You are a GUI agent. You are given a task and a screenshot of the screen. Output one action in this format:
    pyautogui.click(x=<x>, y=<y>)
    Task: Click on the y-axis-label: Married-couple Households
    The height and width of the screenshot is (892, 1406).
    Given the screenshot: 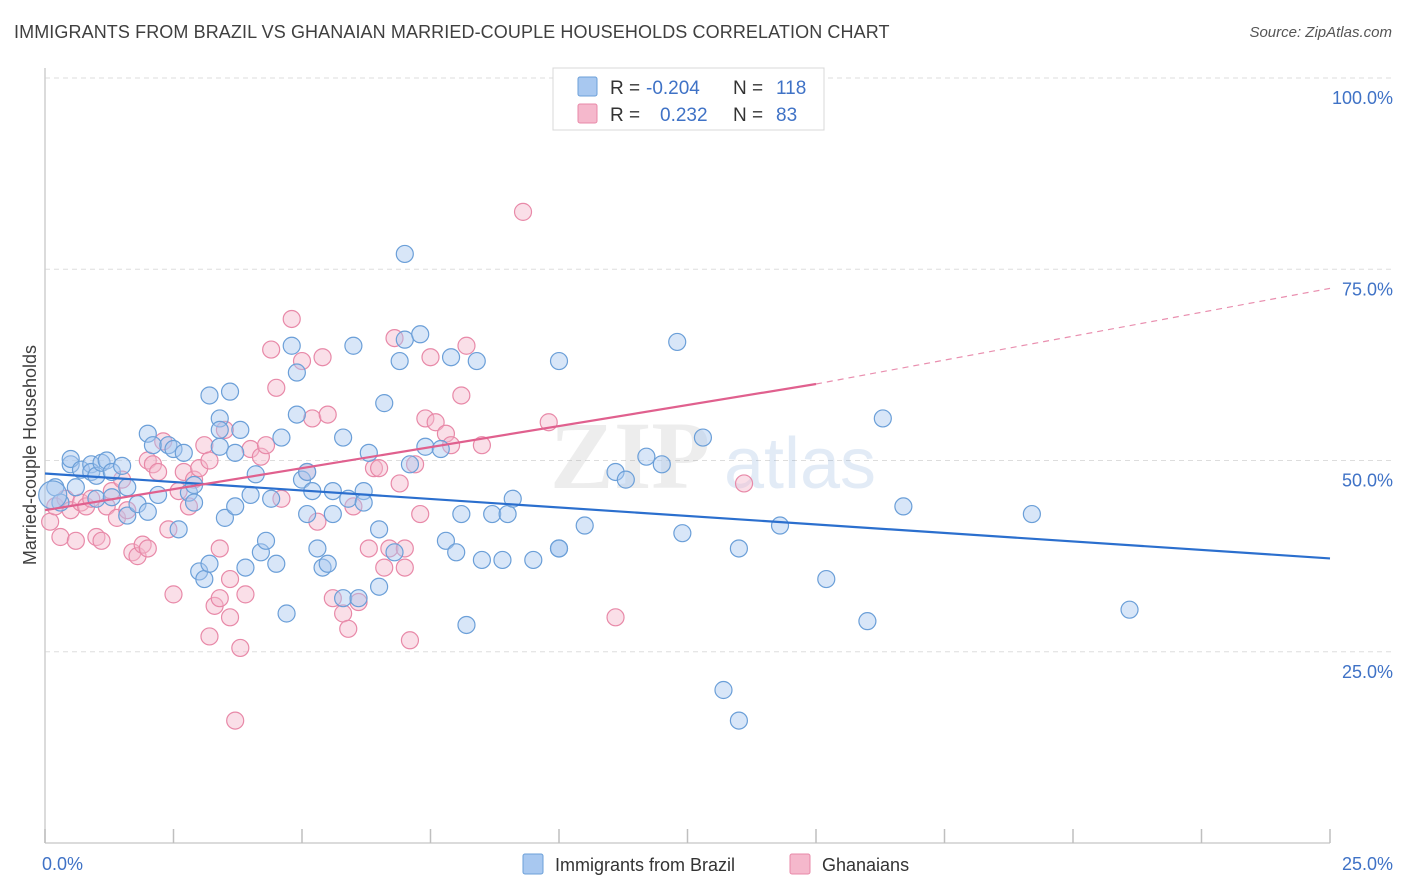 What is the action you would take?
    pyautogui.click(x=30, y=455)
    